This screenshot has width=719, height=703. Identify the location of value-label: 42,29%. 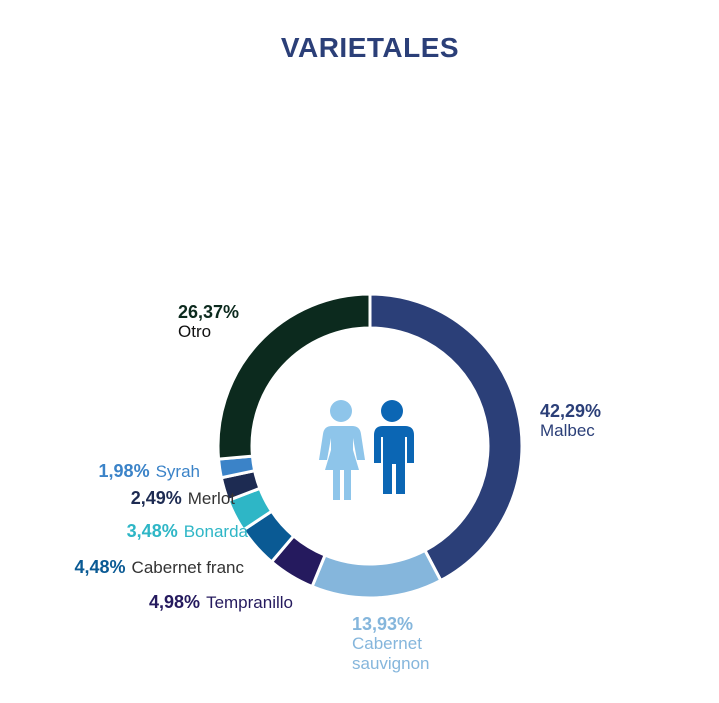
(571, 411).